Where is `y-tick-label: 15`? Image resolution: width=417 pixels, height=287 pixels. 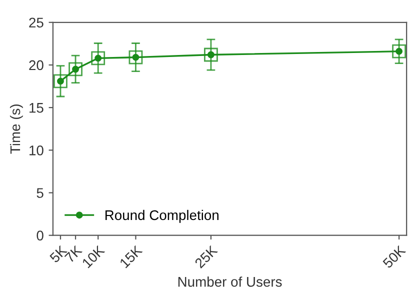
y-tick-label: 15 is located at coordinates (37, 108).